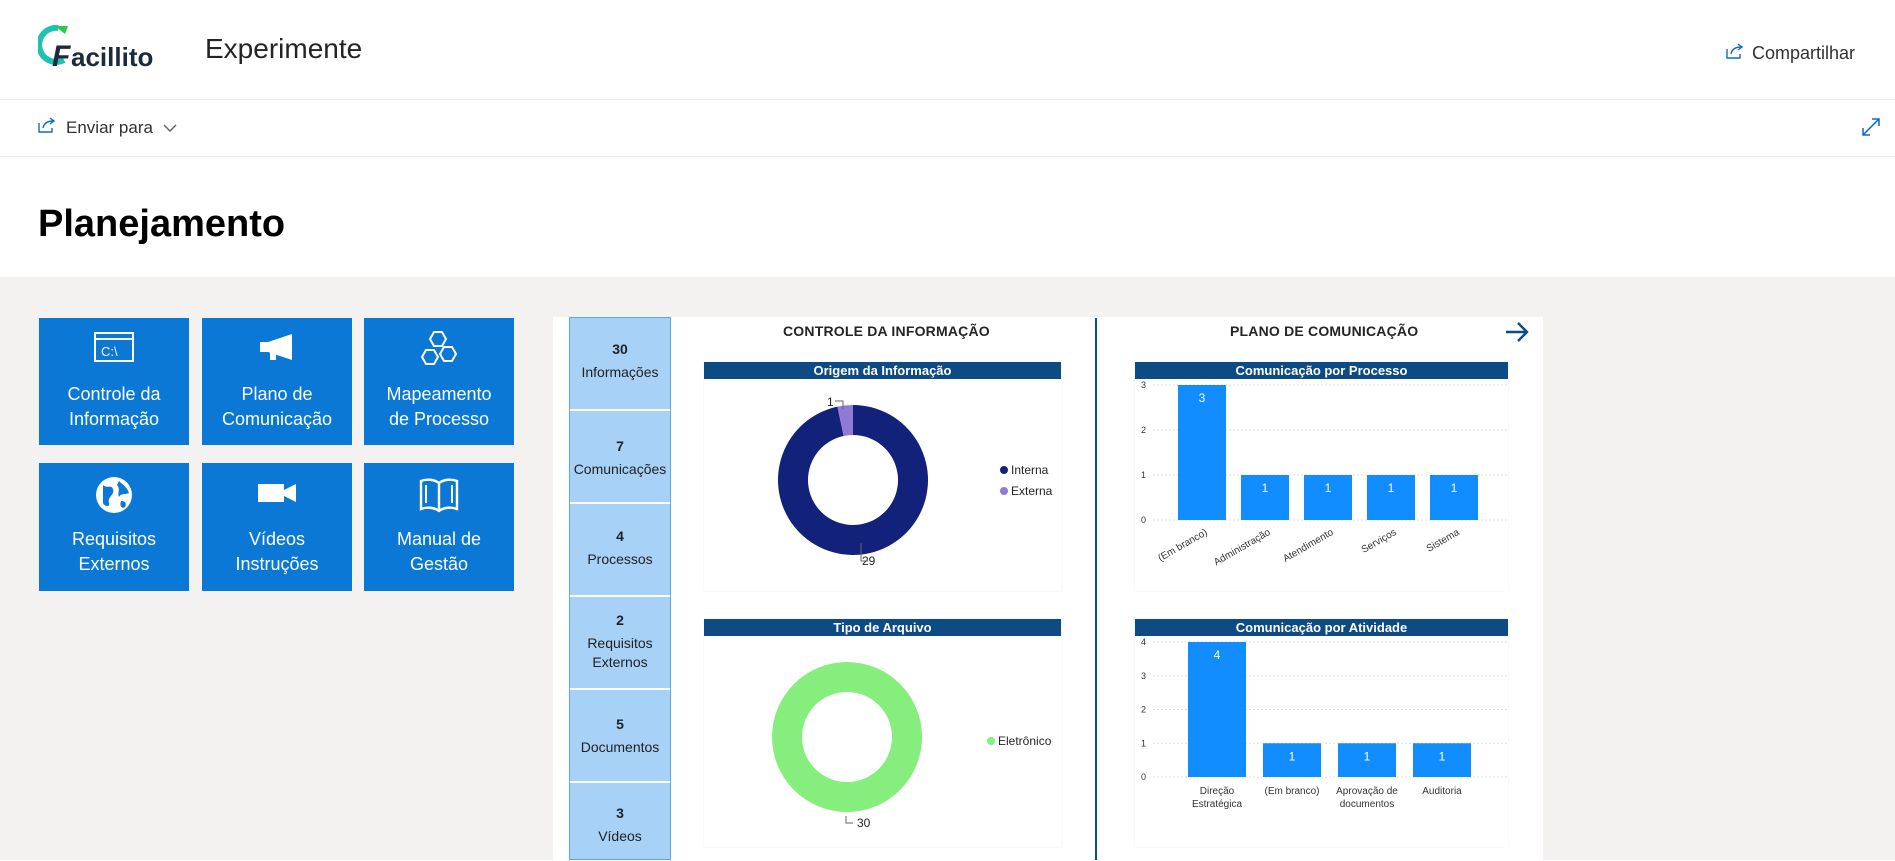  I want to click on chart-card-origem: Origem da Informação Interna Externa 29 1, so click(882, 476).